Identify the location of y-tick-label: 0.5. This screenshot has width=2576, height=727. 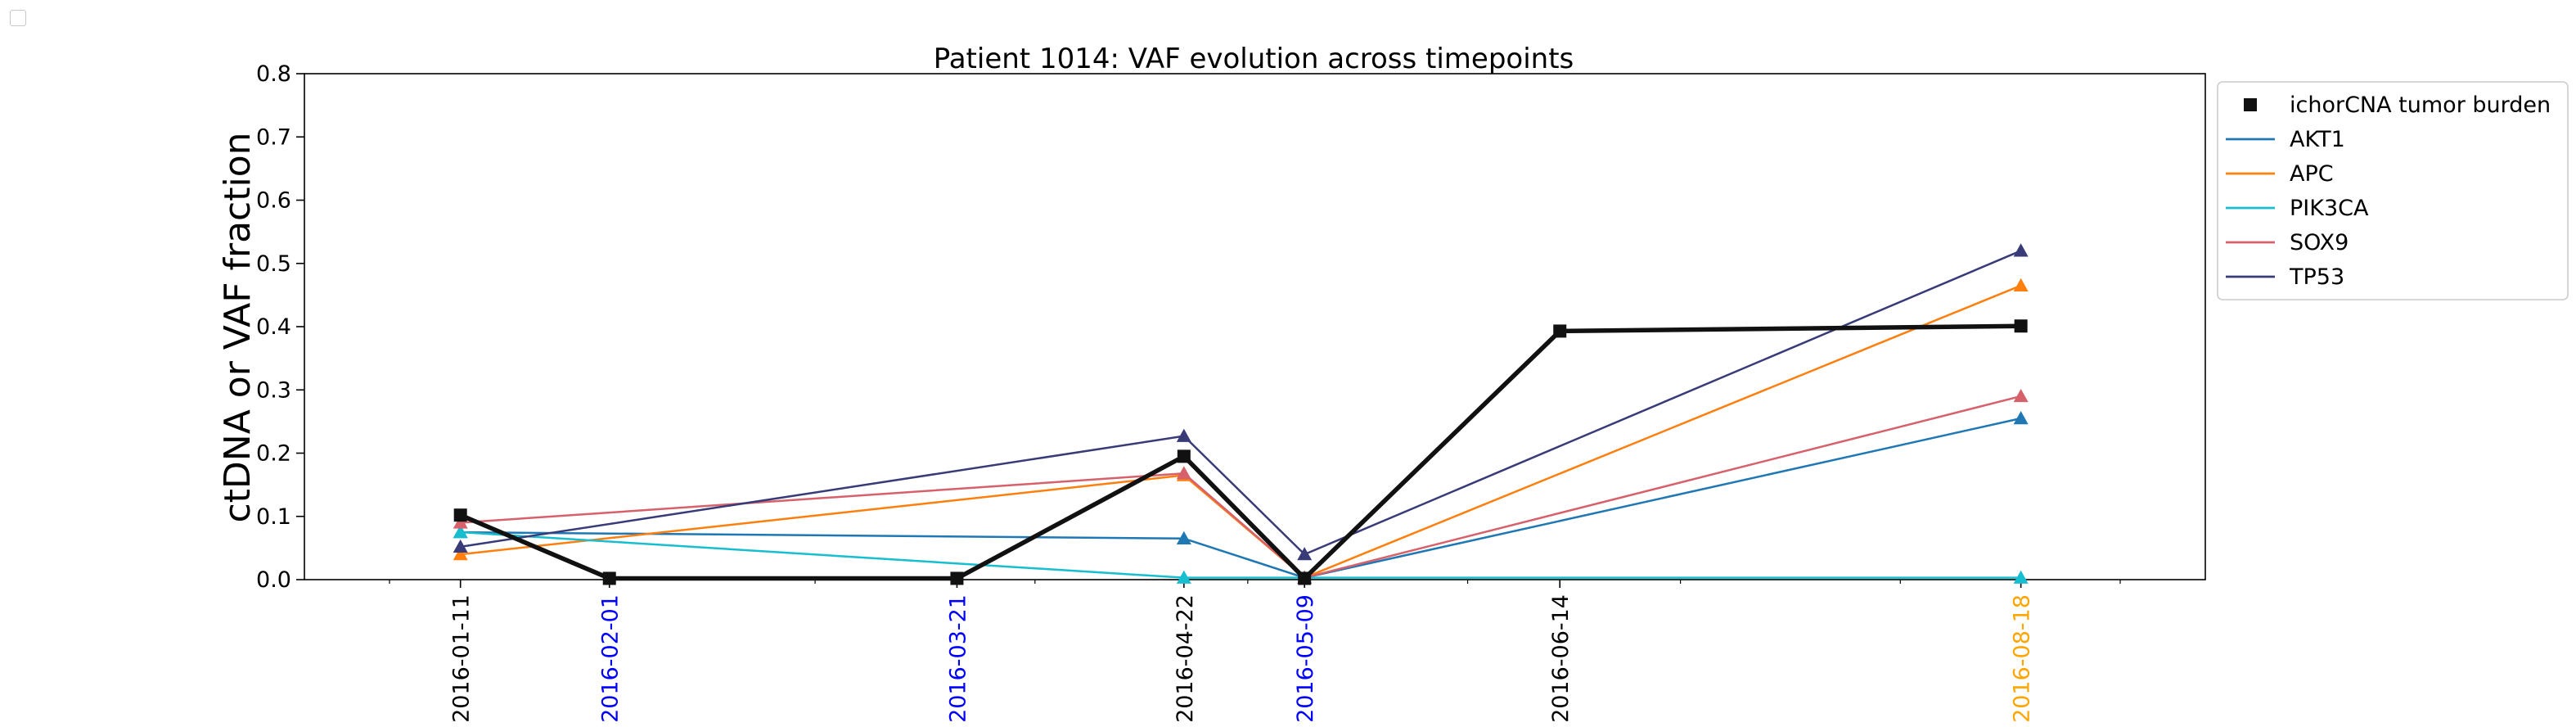
(273, 264).